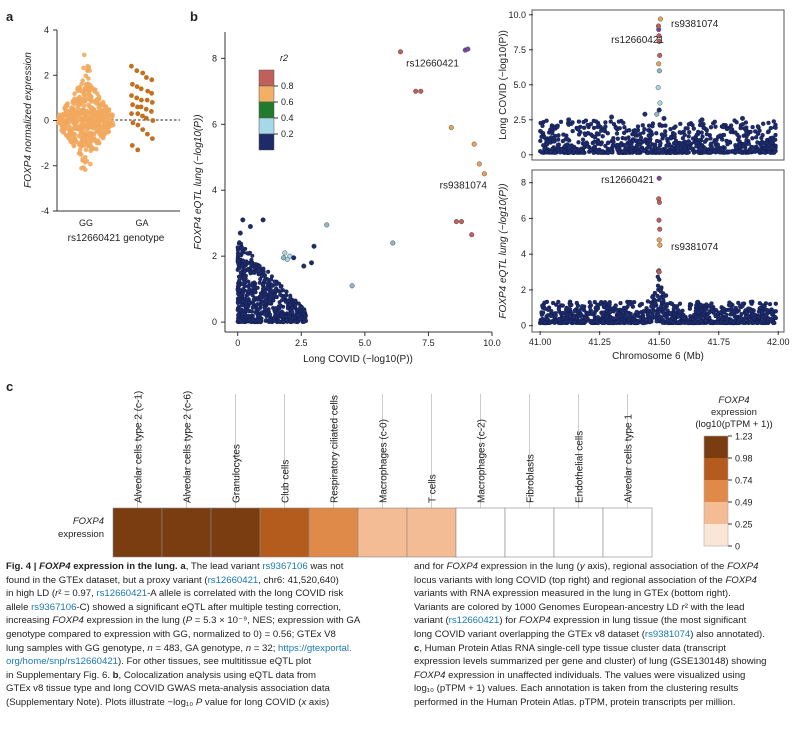 This screenshot has width=800, height=734. I want to click on caption-text: x, so click(304, 702).